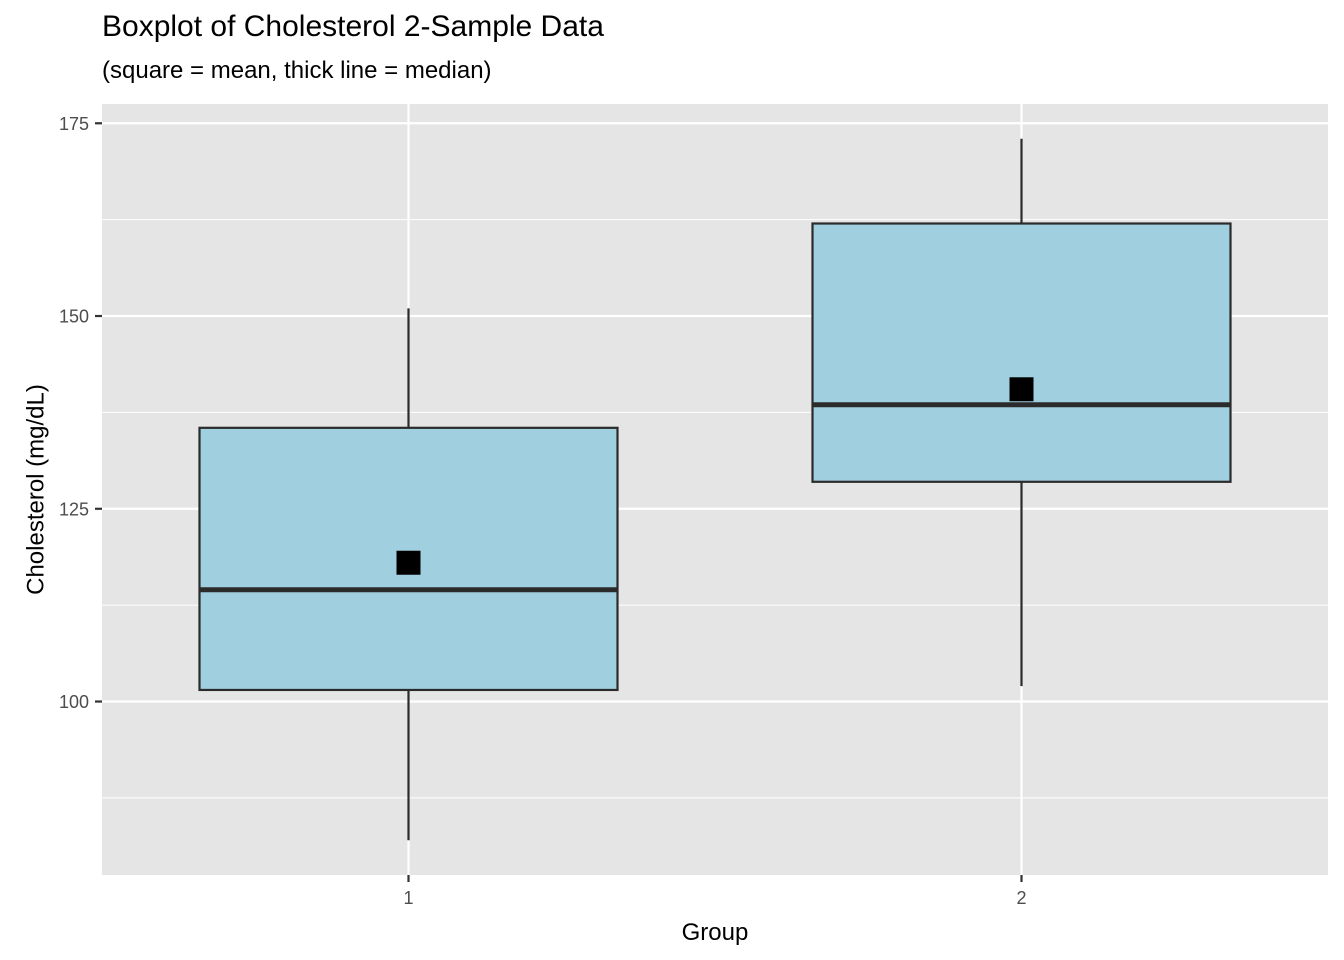 This screenshot has height=960, width=1344. What do you see at coordinates (408, 898) in the screenshot?
I see `x-tick-label: 1` at bounding box center [408, 898].